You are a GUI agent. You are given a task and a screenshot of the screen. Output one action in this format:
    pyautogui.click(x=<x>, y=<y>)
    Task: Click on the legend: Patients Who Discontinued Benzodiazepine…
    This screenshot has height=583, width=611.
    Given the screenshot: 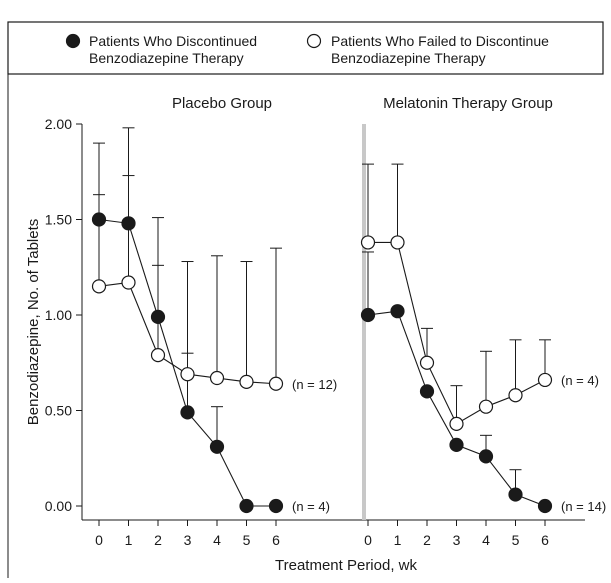 What is the action you would take?
    pyautogui.click(x=305, y=48)
    